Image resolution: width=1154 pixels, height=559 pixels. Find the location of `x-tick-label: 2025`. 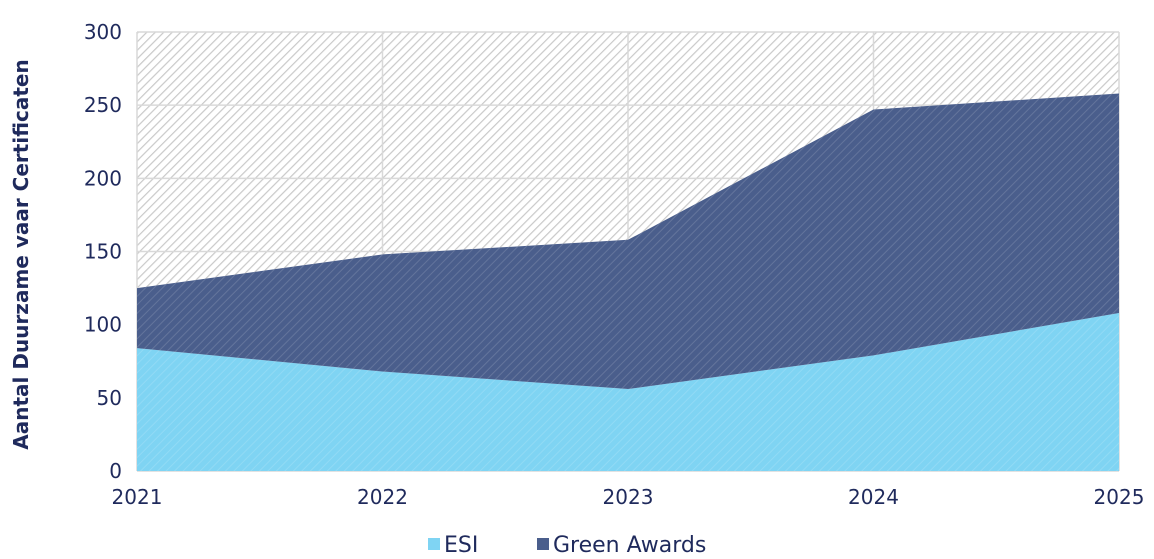

x-tick-label: 2025 is located at coordinates (1119, 497).